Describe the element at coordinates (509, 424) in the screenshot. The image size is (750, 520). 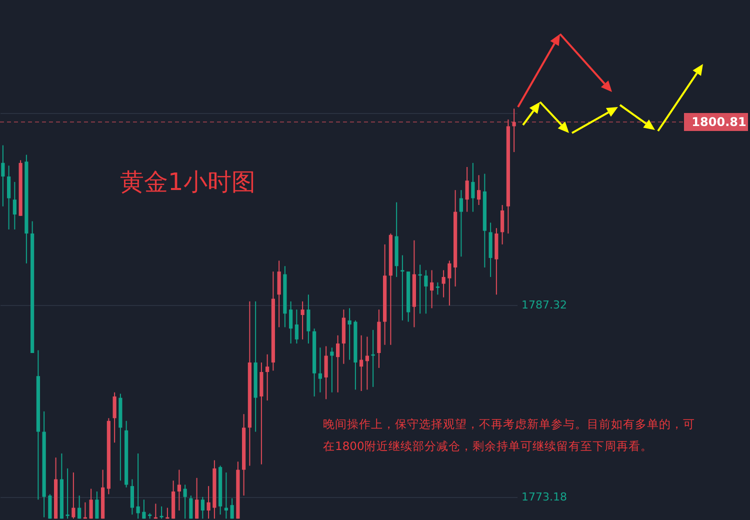
I see `annotation: 晚间操作上，保守选择观望，不再考虑新单参与。目前如有多单的，可` at that location.